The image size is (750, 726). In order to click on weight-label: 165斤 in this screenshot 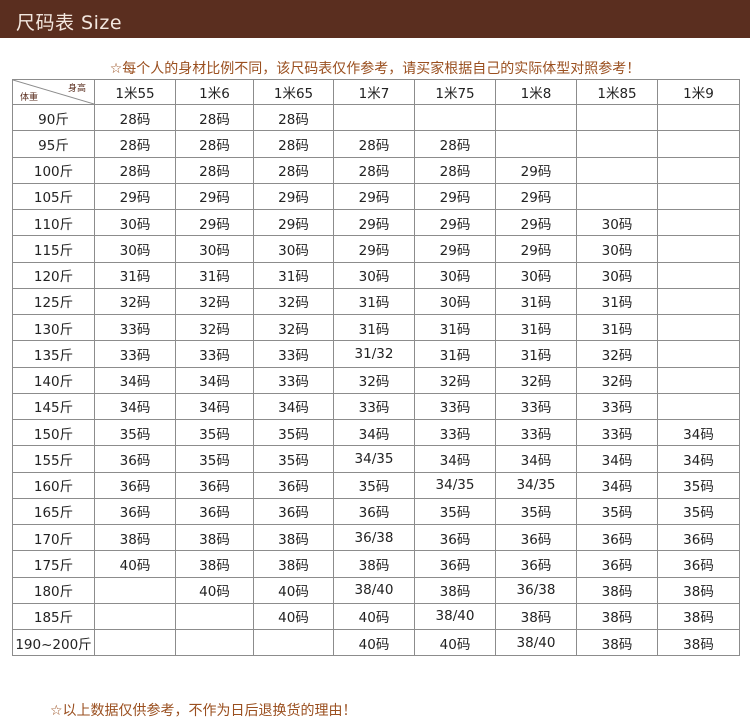, I will do `click(53, 511)`.